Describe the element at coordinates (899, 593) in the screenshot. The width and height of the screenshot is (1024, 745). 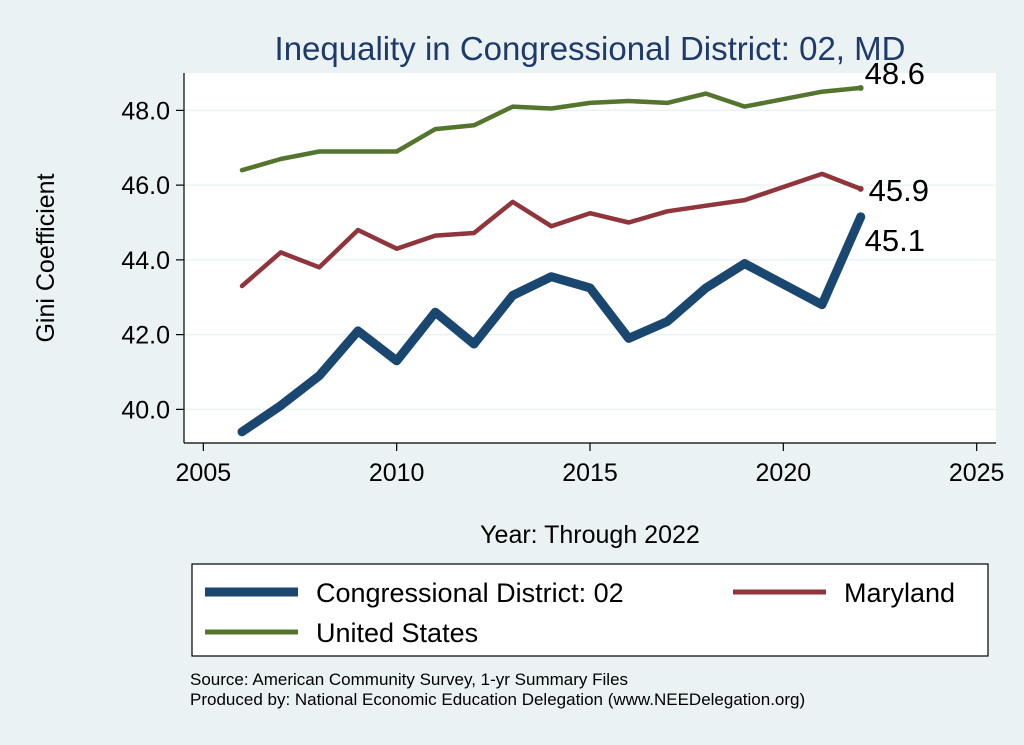
I see `legend-label-maryland: Maryland` at that location.